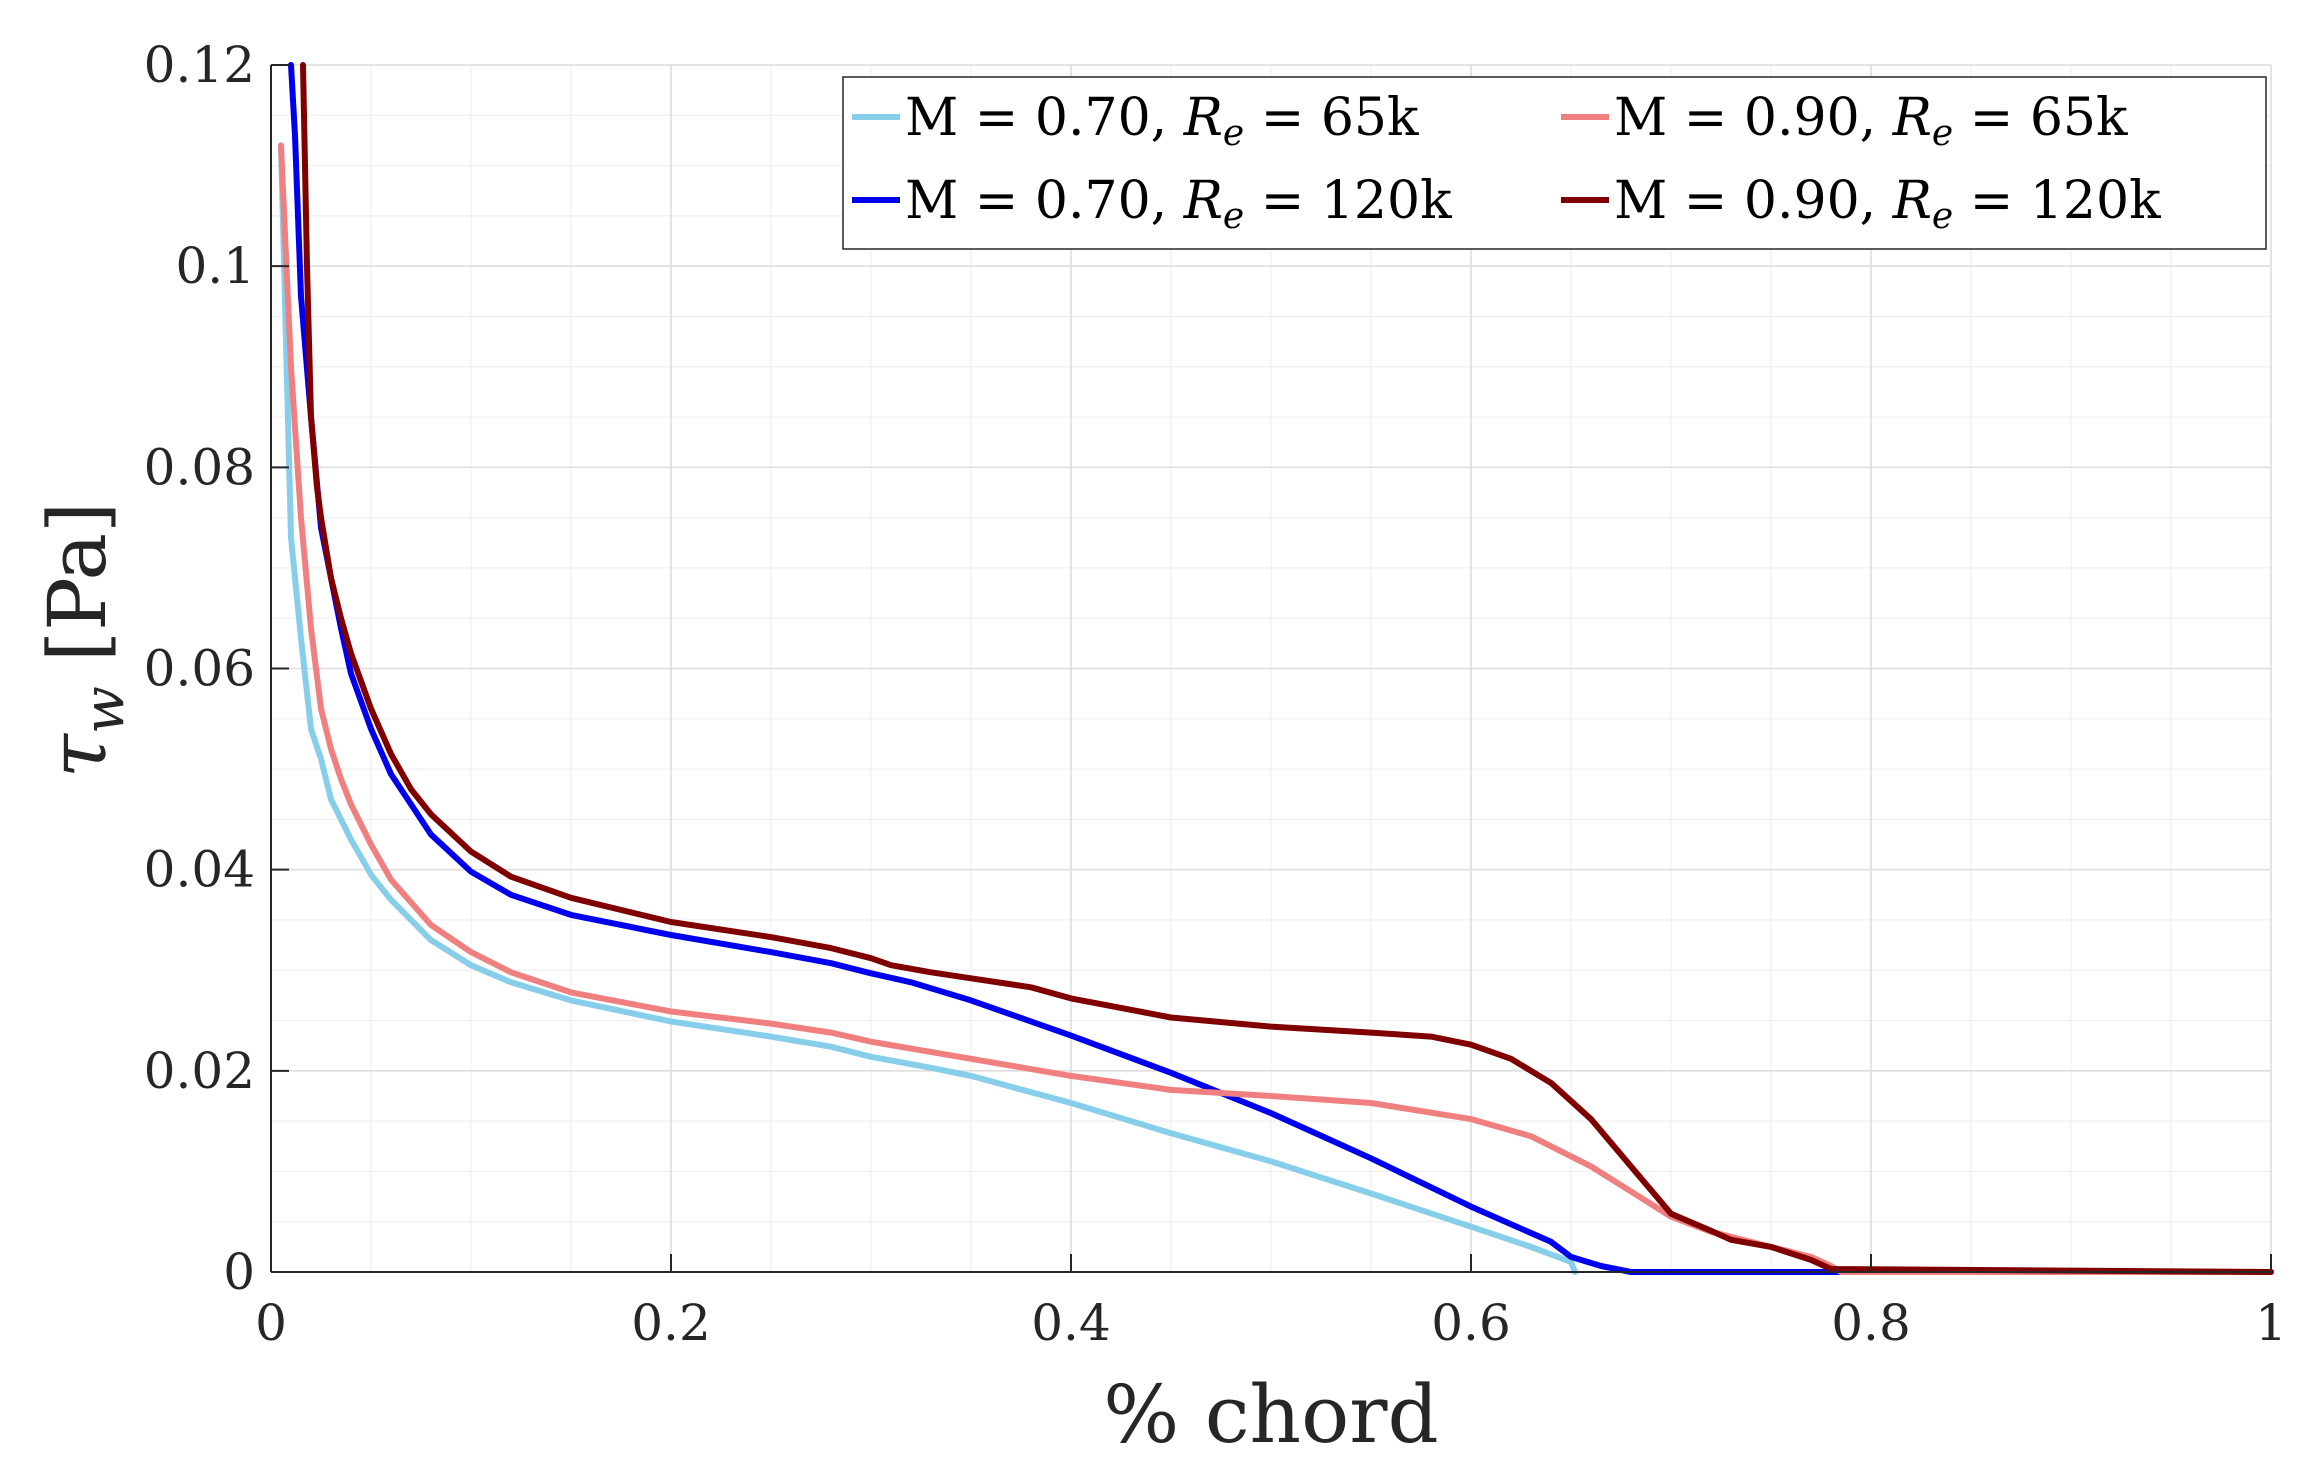 The width and height of the screenshot is (2309, 1480). What do you see at coordinates (1162, 121) in the screenshot?
I see `legend-label-1: M = 0.70, Re = 65k` at bounding box center [1162, 121].